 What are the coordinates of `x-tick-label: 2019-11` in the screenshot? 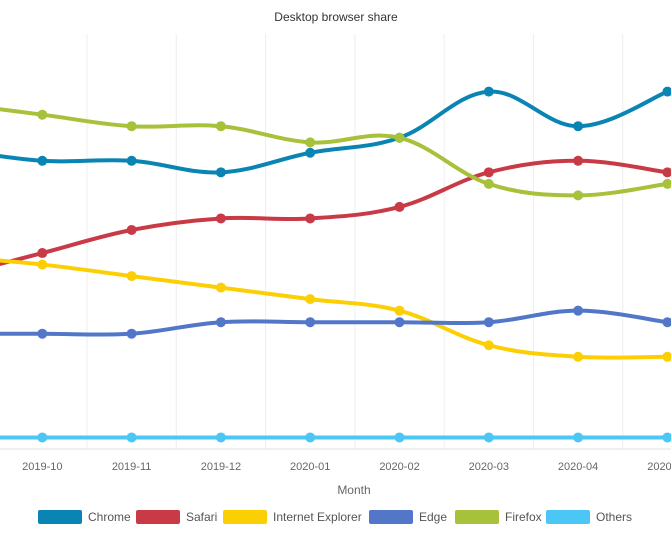 It's located at (132, 467).